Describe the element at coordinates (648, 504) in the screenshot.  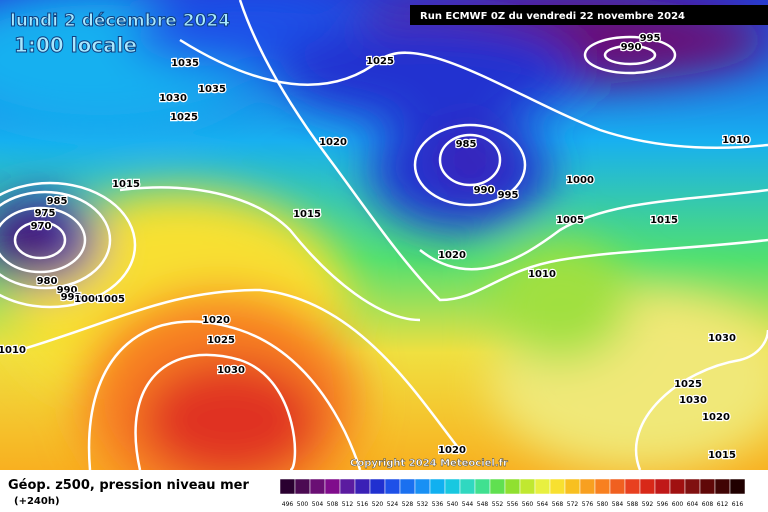
I see `legend-label: 592` at that location.